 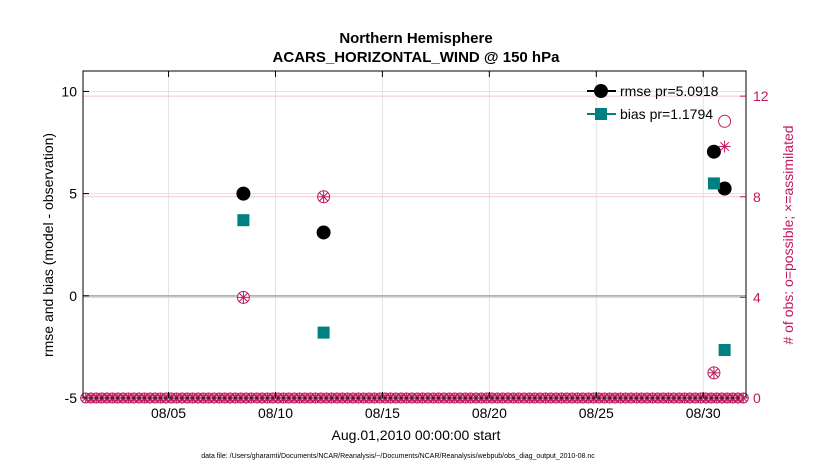 What do you see at coordinates (69, 91) in the screenshot?
I see `y-tick-label: 10` at bounding box center [69, 91].